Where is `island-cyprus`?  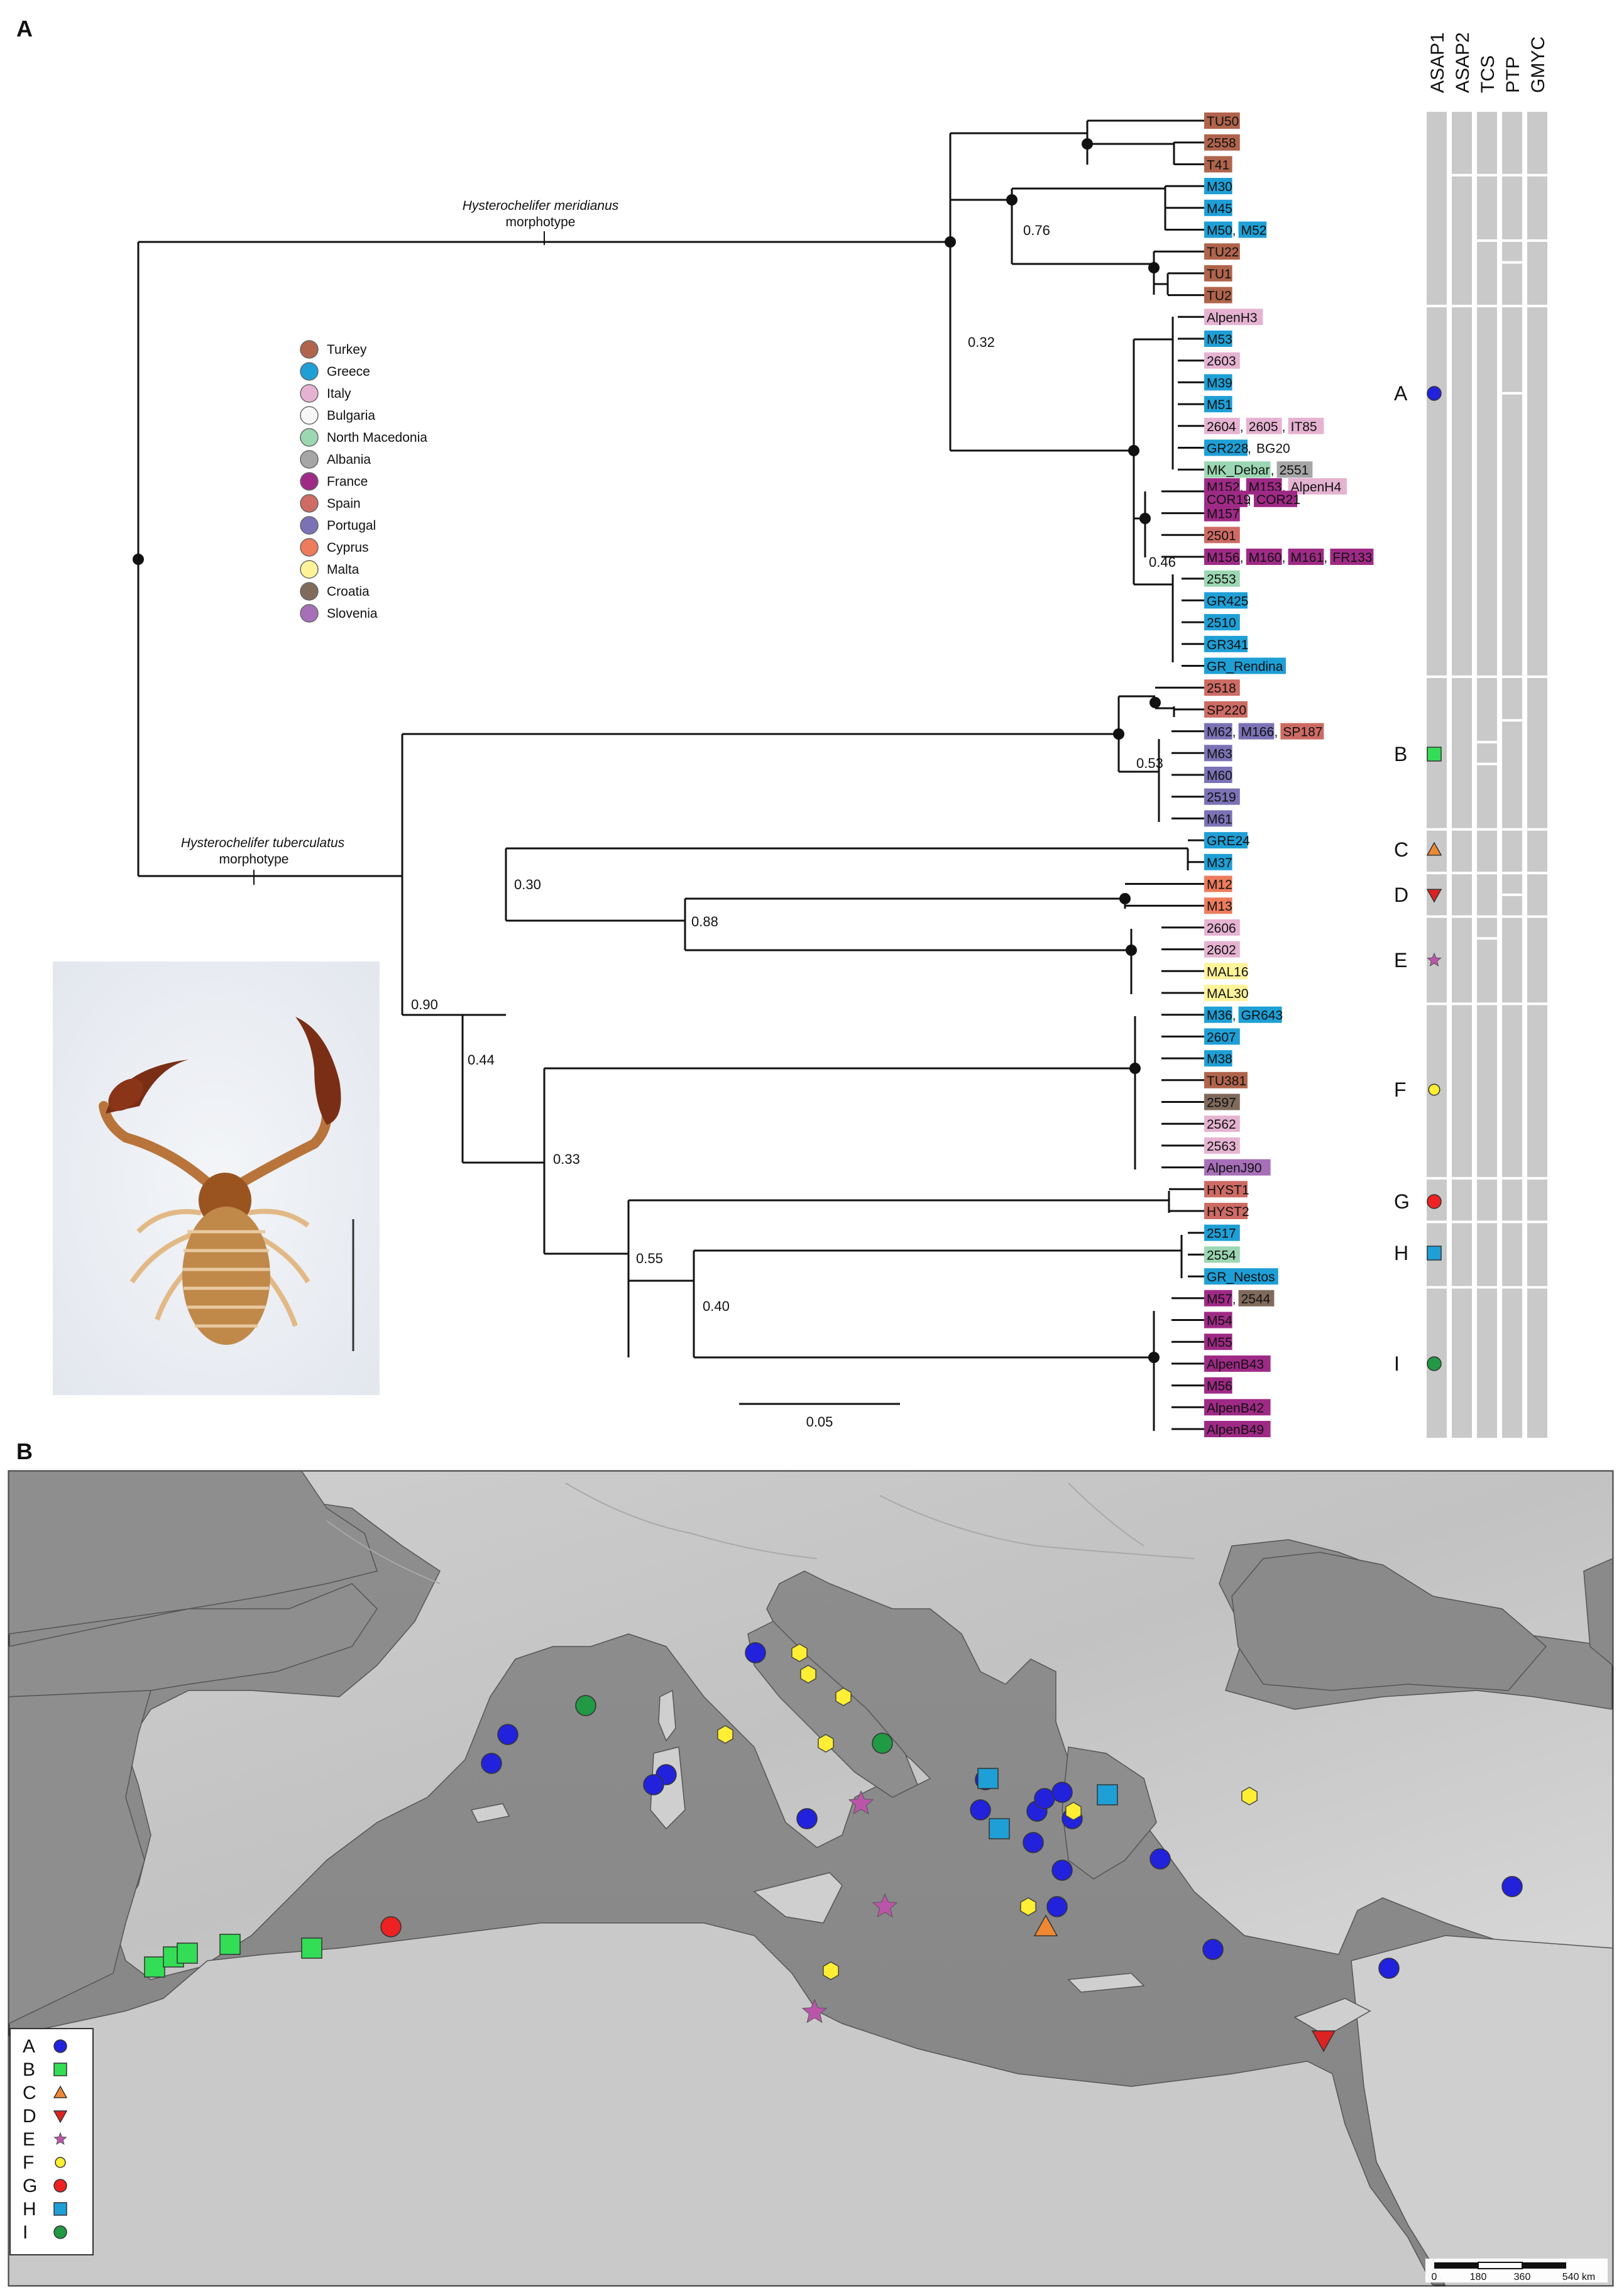
island-cyprus is located at coordinates (1332, 2017).